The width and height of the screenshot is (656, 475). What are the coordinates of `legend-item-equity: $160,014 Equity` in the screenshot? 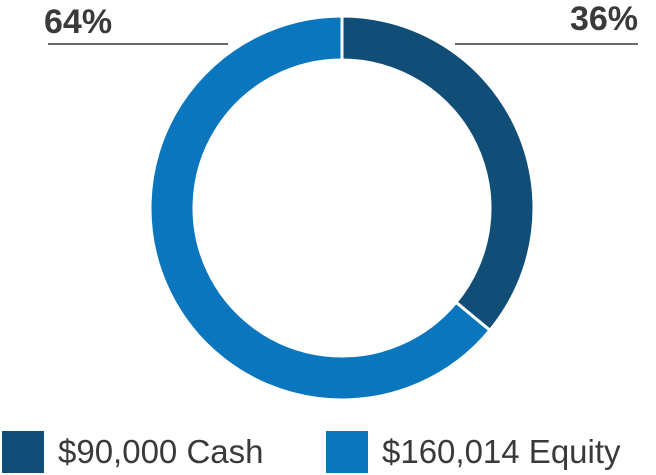 It's located at (473, 451).